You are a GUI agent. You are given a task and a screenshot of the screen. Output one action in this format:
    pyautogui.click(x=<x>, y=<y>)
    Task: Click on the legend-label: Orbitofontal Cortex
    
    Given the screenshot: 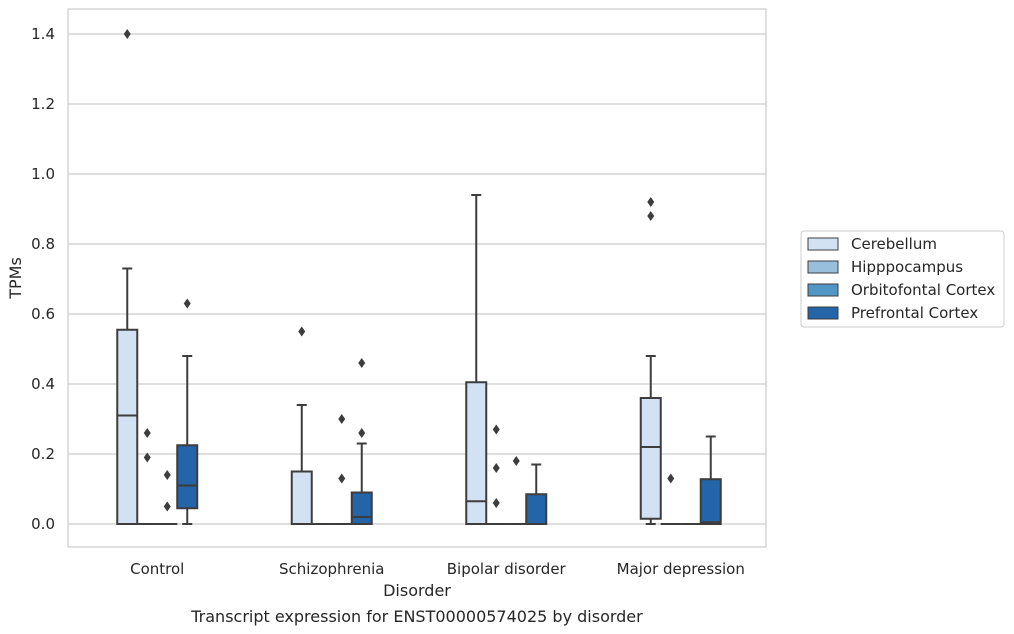 What is the action you would take?
    pyautogui.click(x=923, y=290)
    